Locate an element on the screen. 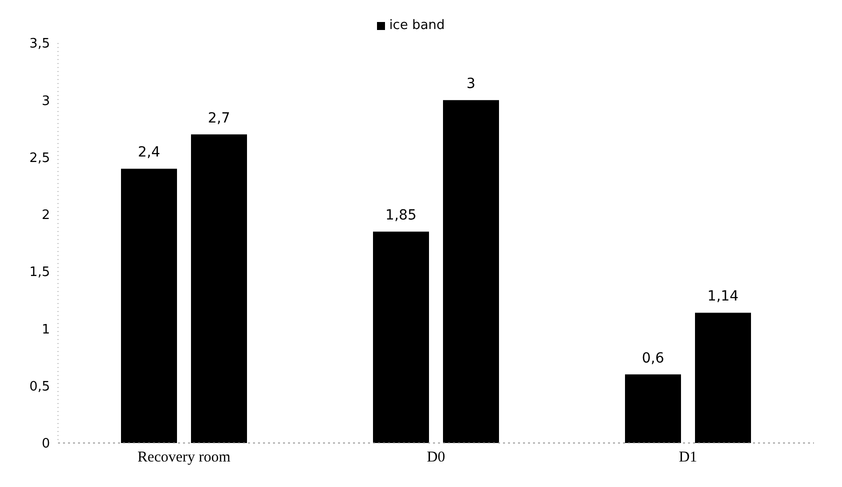  y-tick-label: 3 is located at coordinates (46, 101).